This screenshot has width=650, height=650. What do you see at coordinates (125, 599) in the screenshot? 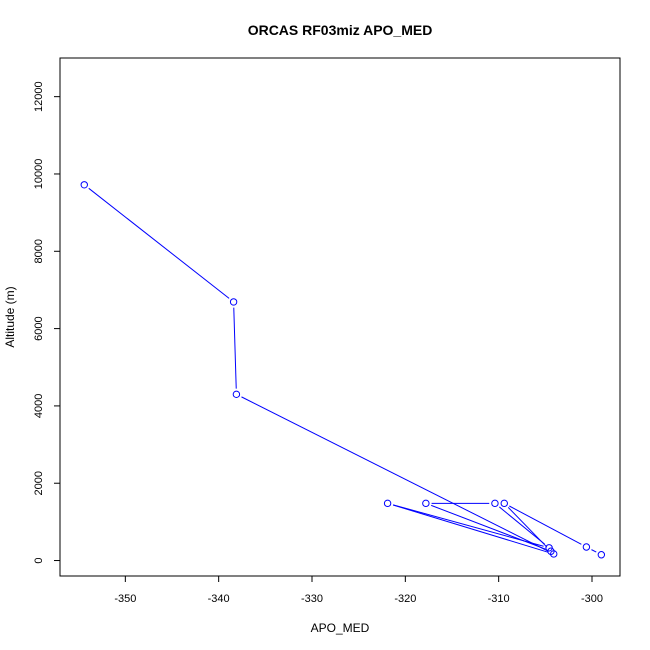
I see `x-tick-label: -350` at bounding box center [125, 599].